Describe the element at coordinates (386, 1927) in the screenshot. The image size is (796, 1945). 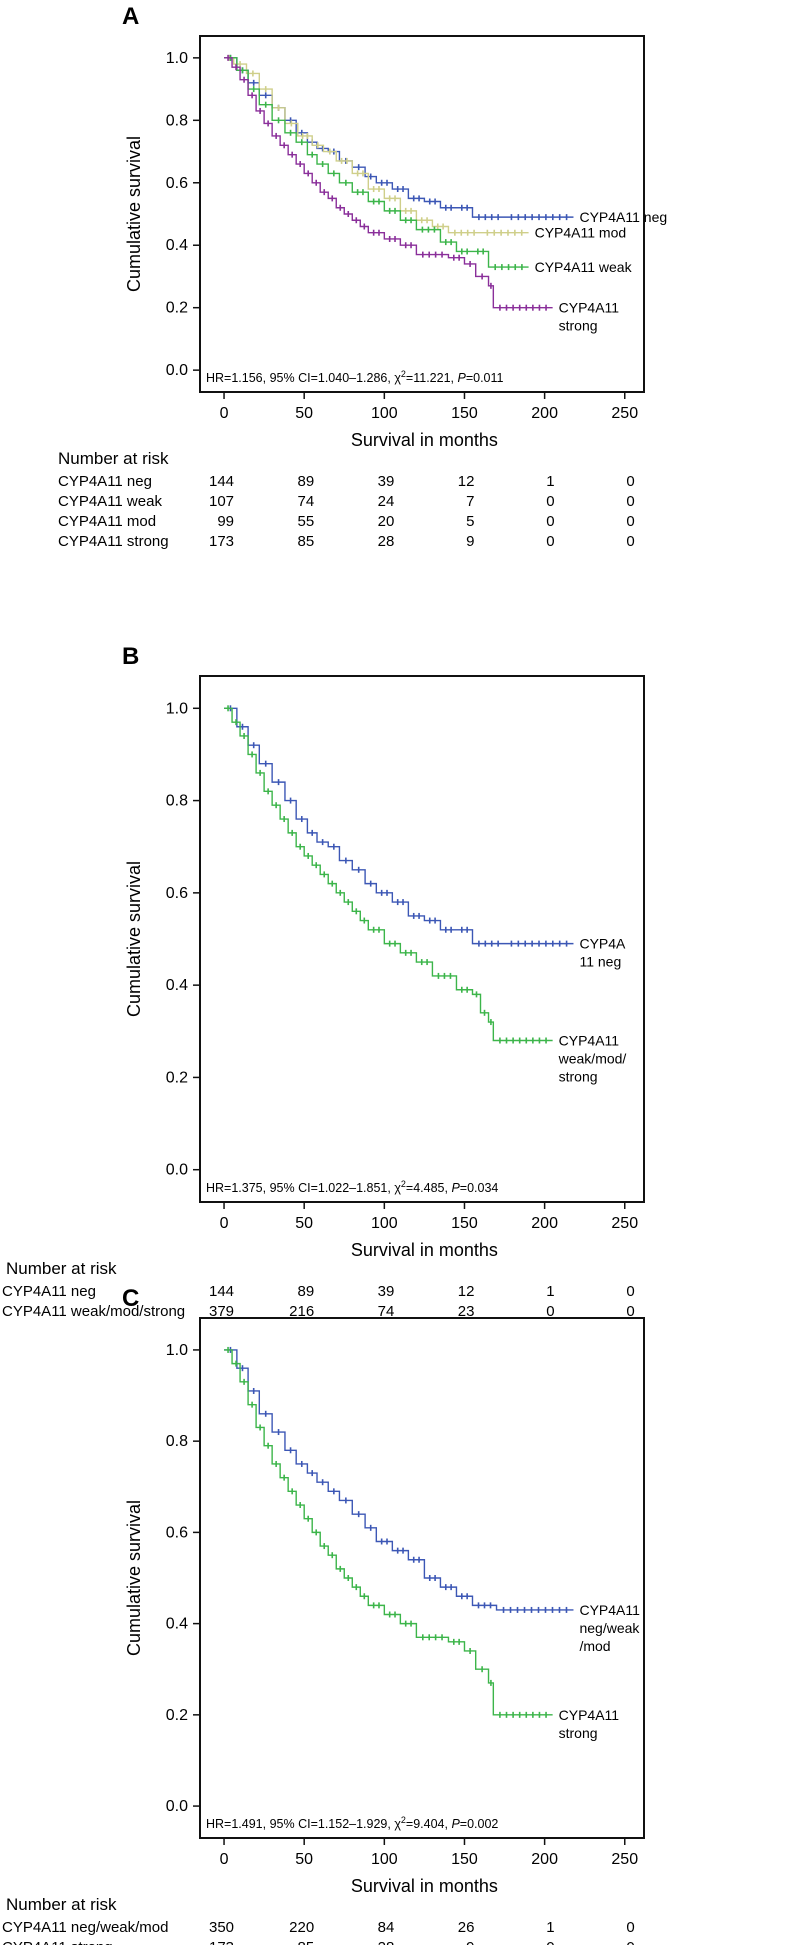
I see `risk-value: 84` at that location.